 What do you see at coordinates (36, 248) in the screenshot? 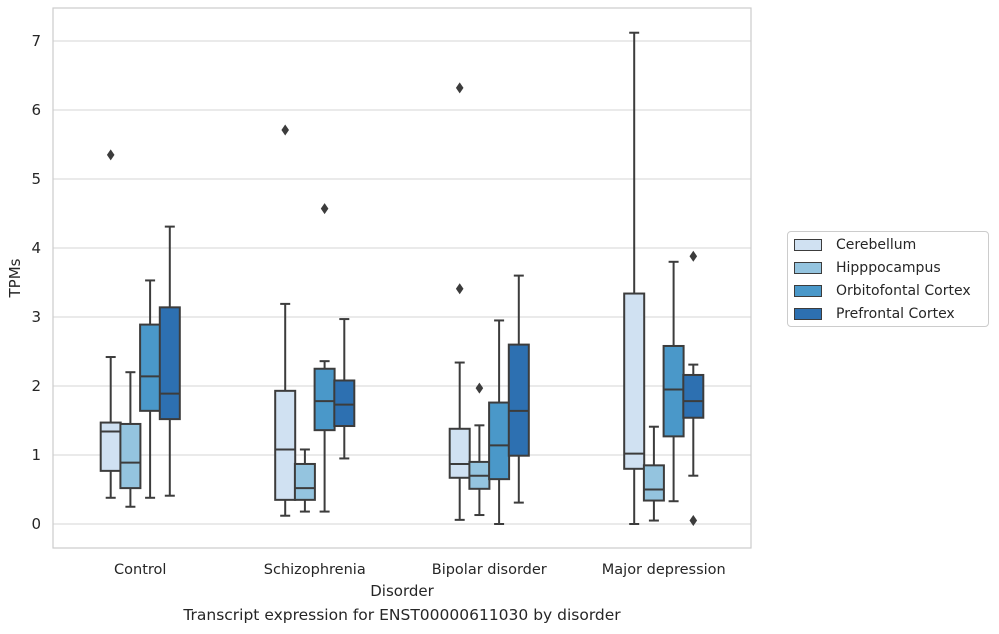
I see `y-tick-label: 4` at bounding box center [36, 248].